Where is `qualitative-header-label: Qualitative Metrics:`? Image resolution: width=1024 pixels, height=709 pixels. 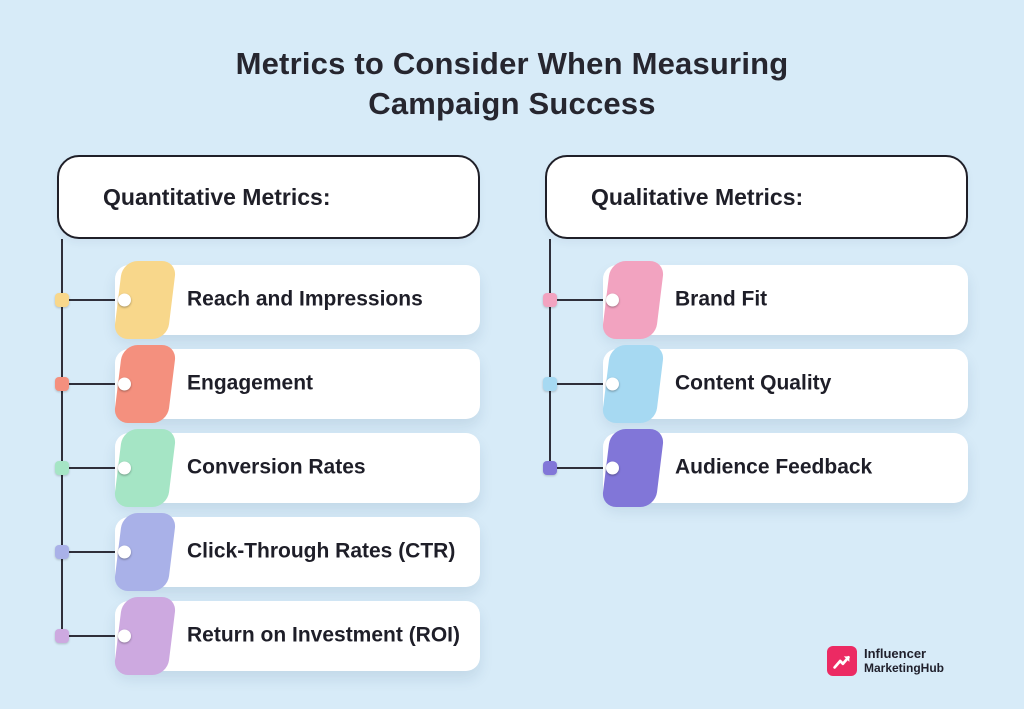
qualitative-header-label: Qualitative Metrics: is located at coordinates (697, 196).